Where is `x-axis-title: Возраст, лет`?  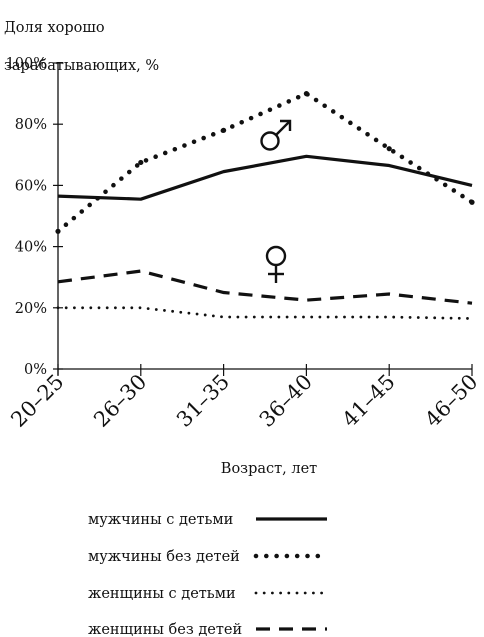 x-axis-title: Возраст, лет is located at coordinates (269, 469).